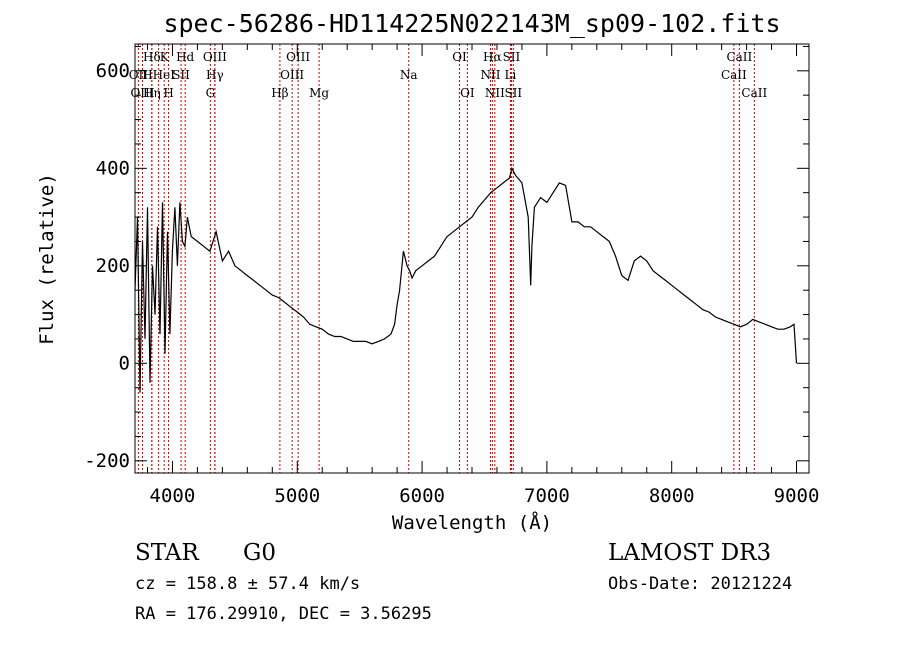 Image resolution: width=900 pixels, height=649 pixels. Describe the element at coordinates (173, 496) in the screenshot. I see `x-tick-label: 4000` at that location.